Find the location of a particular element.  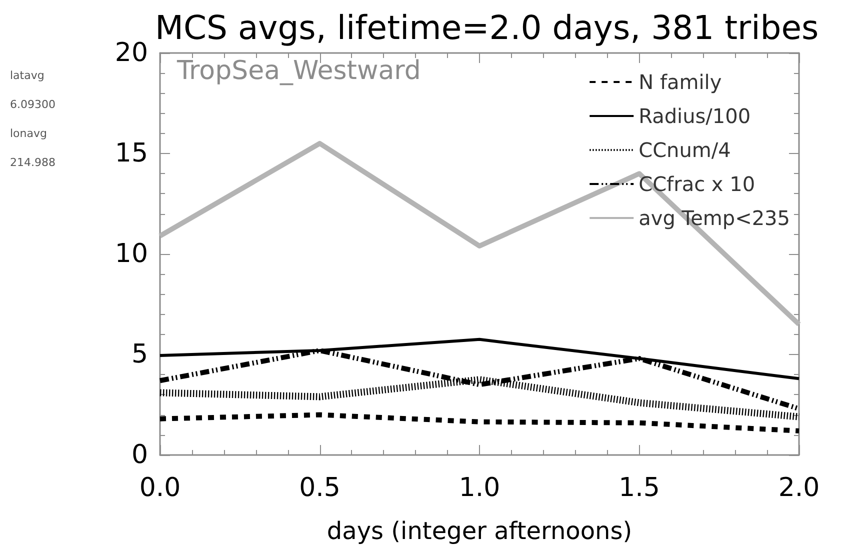

text: 6.09300 is located at coordinates (33, 104).